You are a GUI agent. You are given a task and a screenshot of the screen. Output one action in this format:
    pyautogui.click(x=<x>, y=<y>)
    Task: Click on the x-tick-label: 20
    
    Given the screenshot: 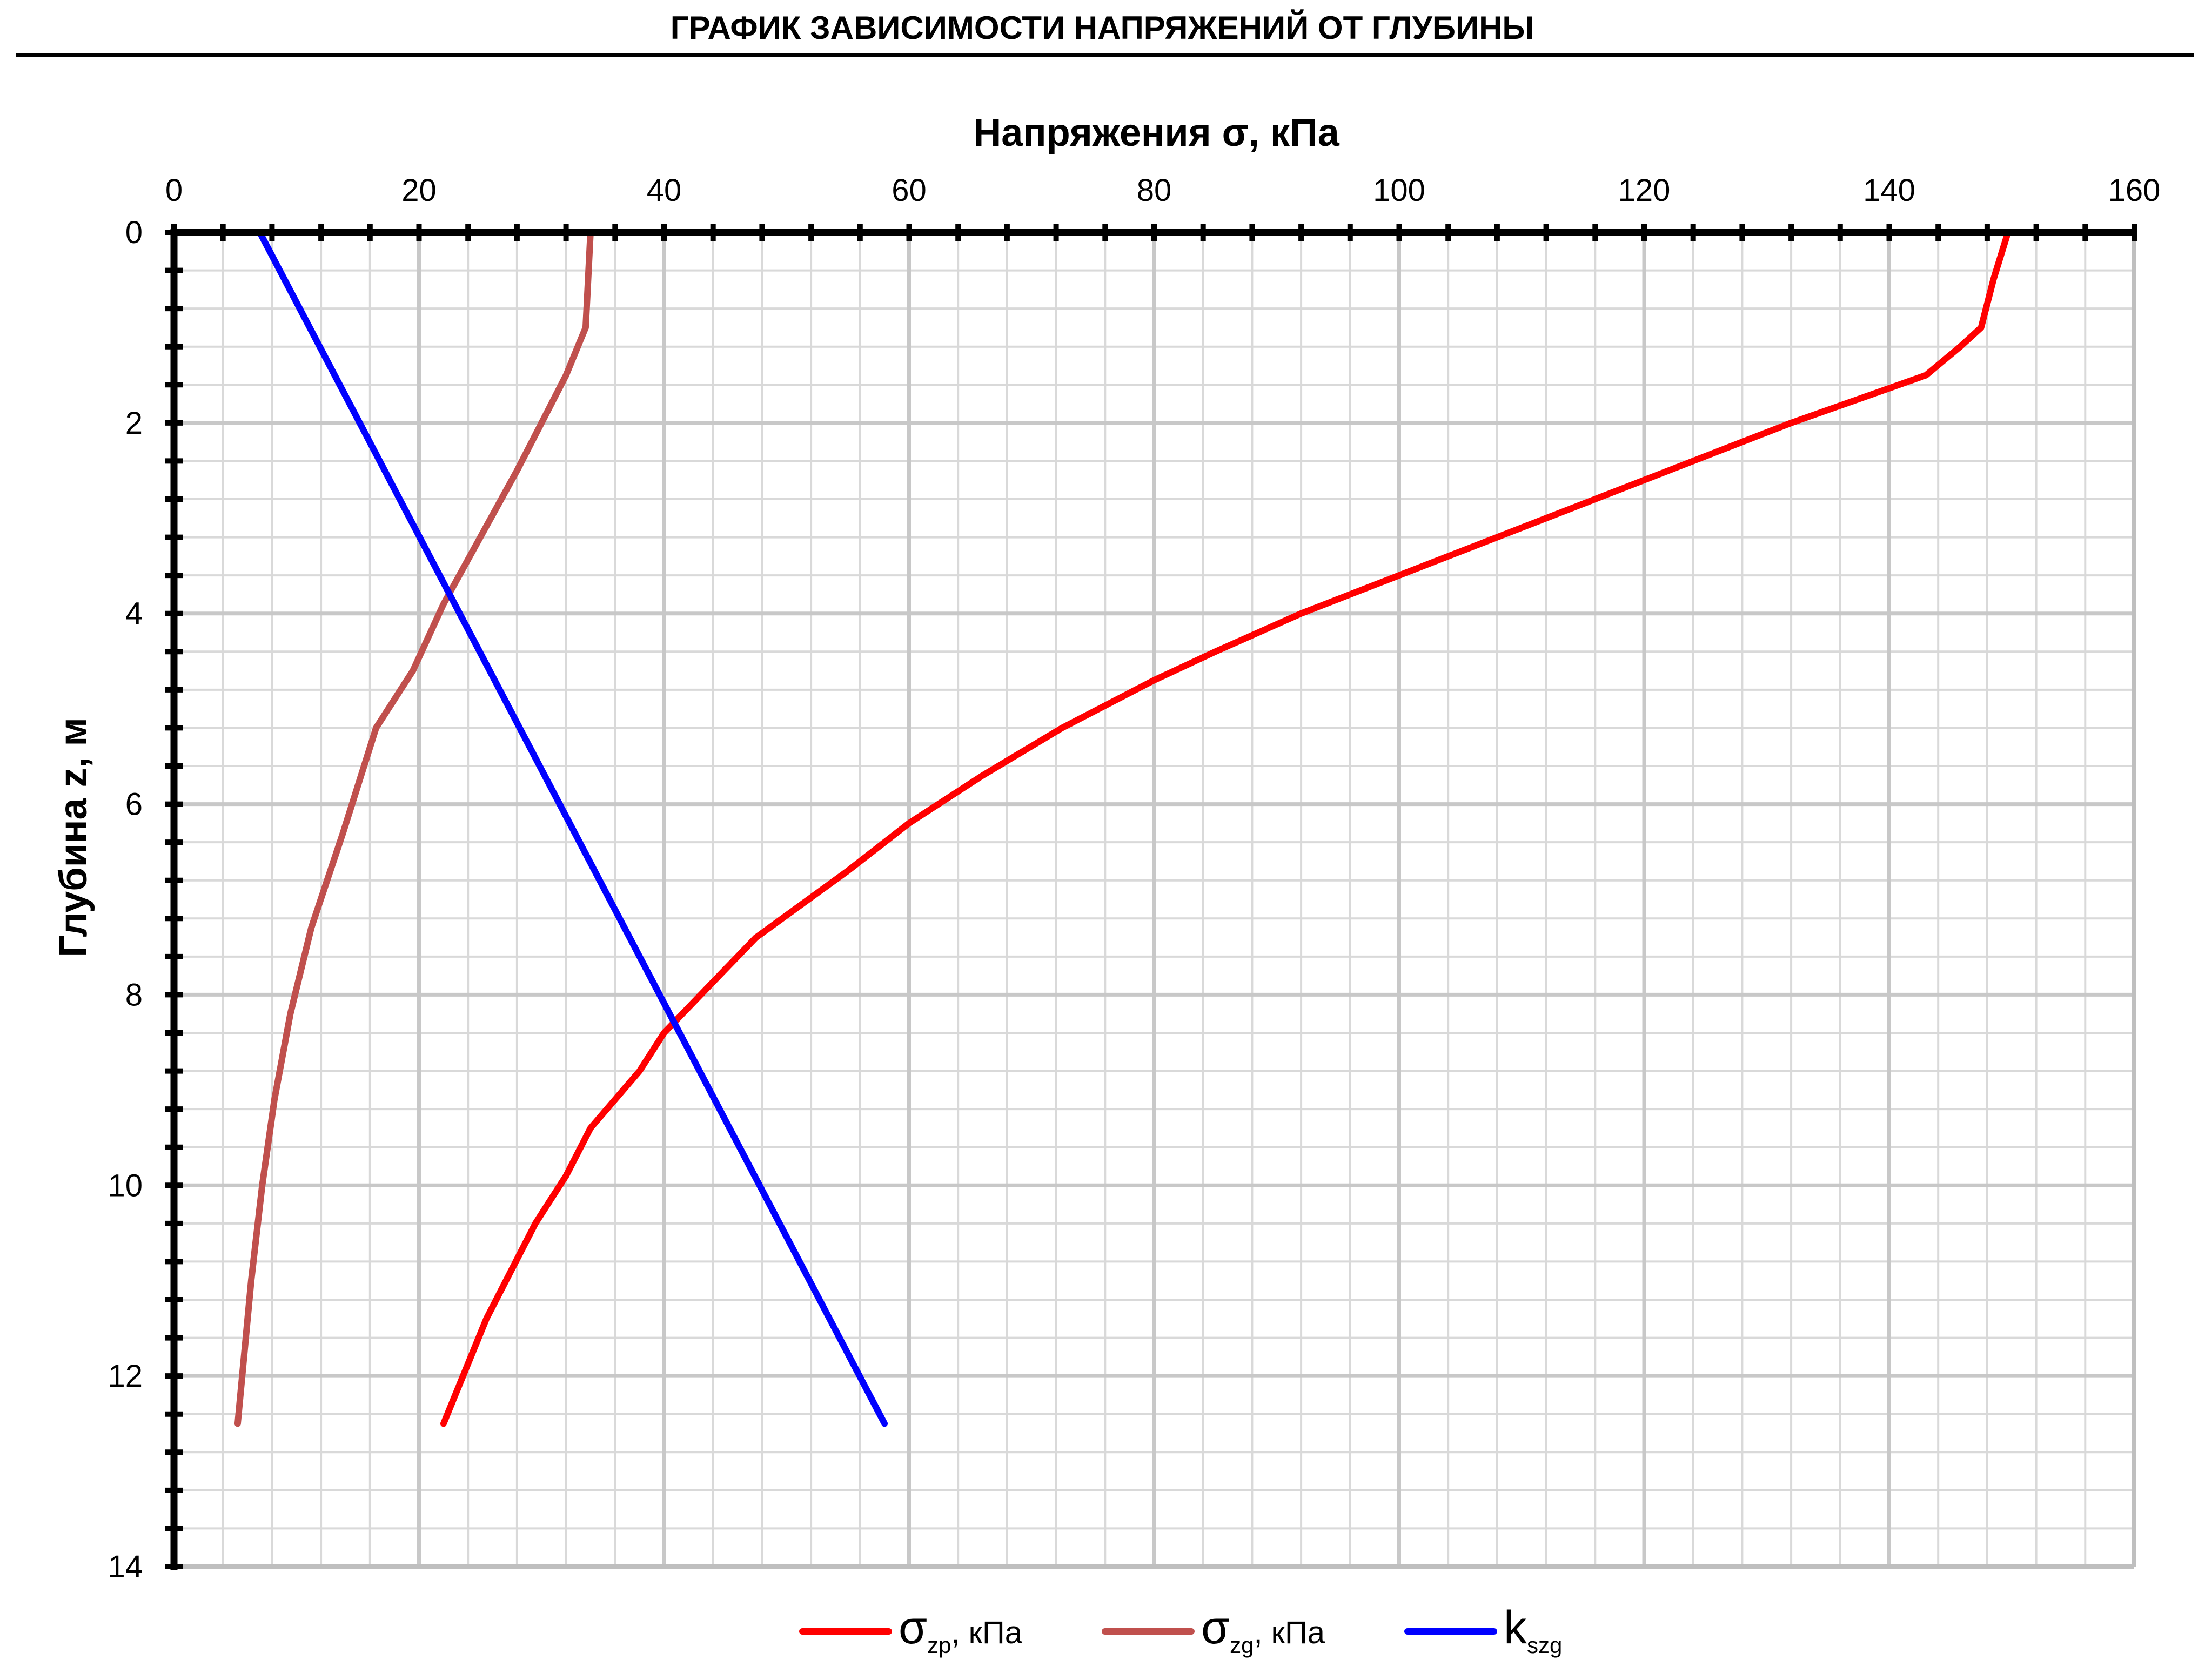 What is the action you would take?
    pyautogui.click(x=419, y=191)
    